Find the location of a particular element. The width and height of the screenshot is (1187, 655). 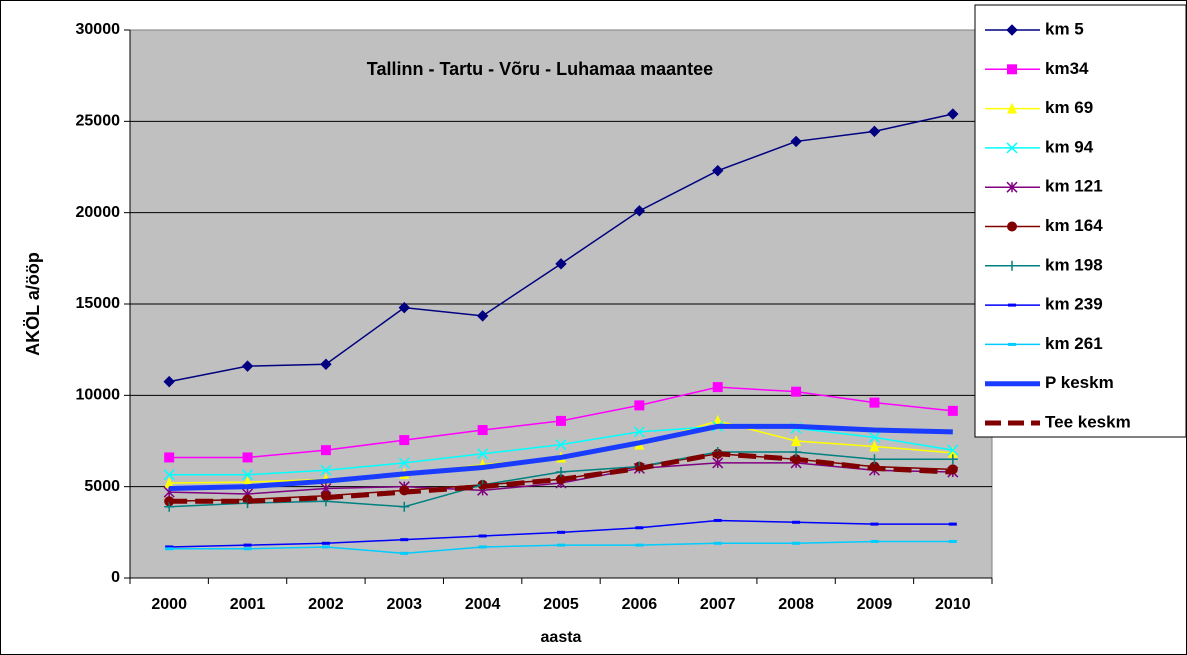

legend-box is located at coordinates (1080, 221).